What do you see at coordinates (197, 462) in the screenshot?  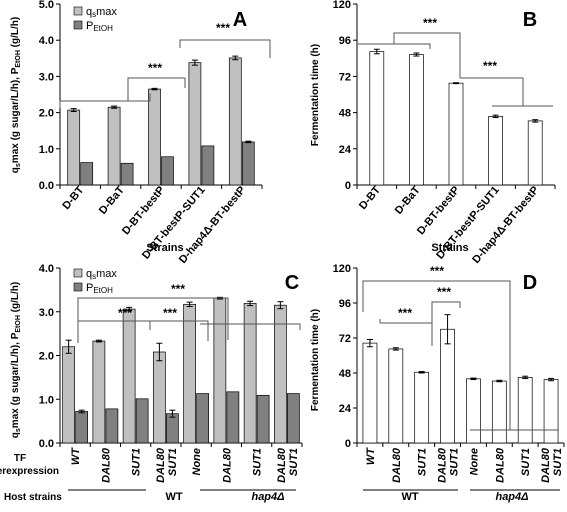 I see `panel-c-category-label: None` at bounding box center [197, 462].